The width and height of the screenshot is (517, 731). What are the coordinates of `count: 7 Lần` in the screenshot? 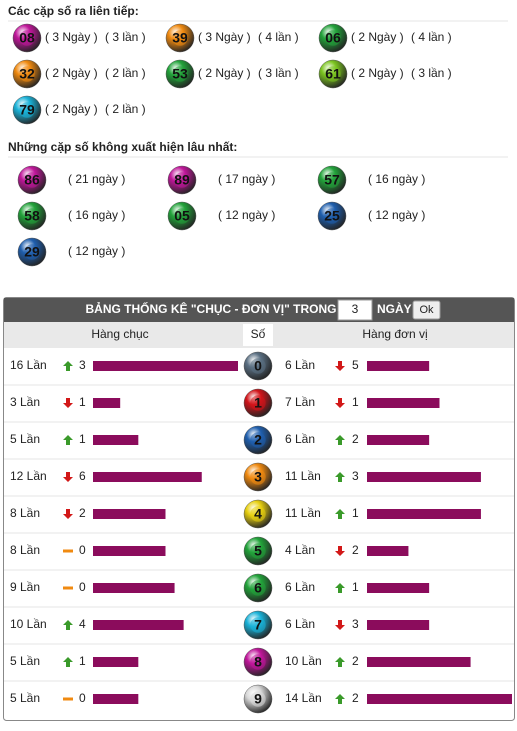 It's located at (300, 402).